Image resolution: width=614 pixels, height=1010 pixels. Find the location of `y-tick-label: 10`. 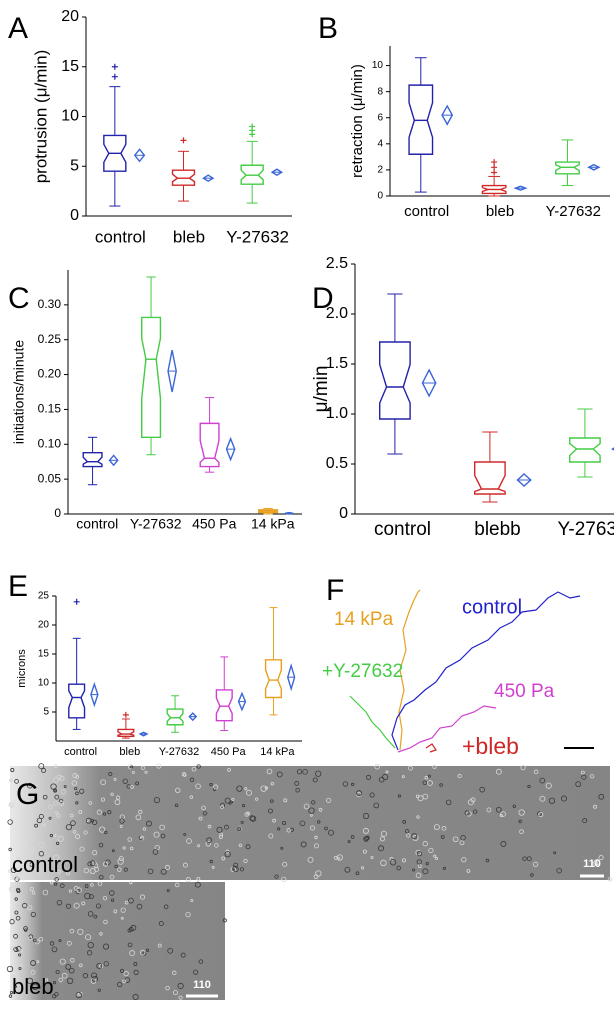

y-tick-label: 10 is located at coordinates (70, 116).